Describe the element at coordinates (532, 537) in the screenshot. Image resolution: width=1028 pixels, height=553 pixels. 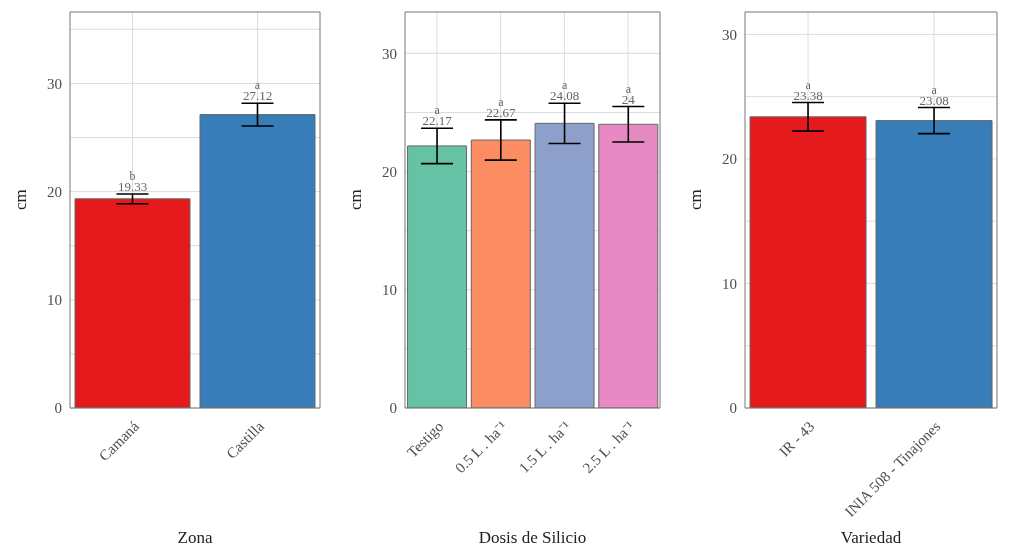
I see `x-axis-title: Dosis de Silicio` at that location.